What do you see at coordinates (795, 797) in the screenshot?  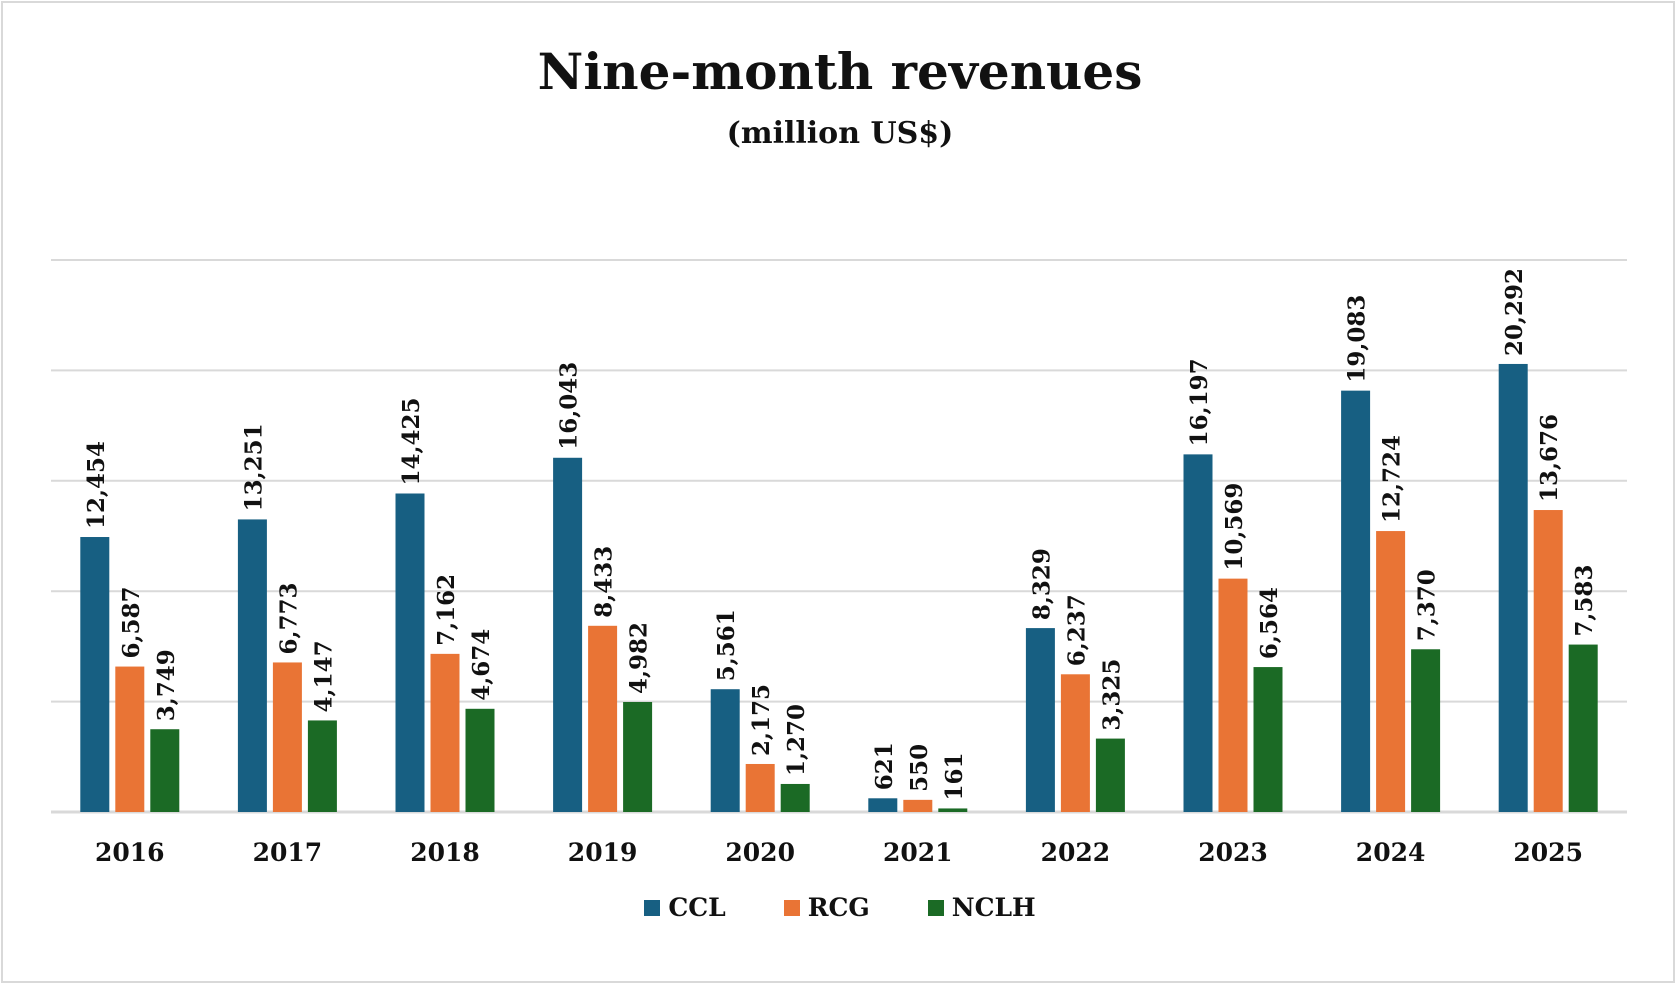 I see `bar-nclh-2020` at bounding box center [795, 797].